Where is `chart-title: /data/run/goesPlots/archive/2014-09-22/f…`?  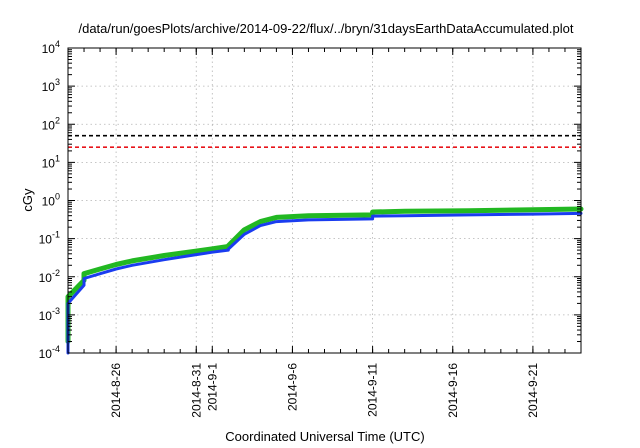
chart-title: /data/run/goesPlots/archive/2014-09-22/f… is located at coordinates (325, 28).